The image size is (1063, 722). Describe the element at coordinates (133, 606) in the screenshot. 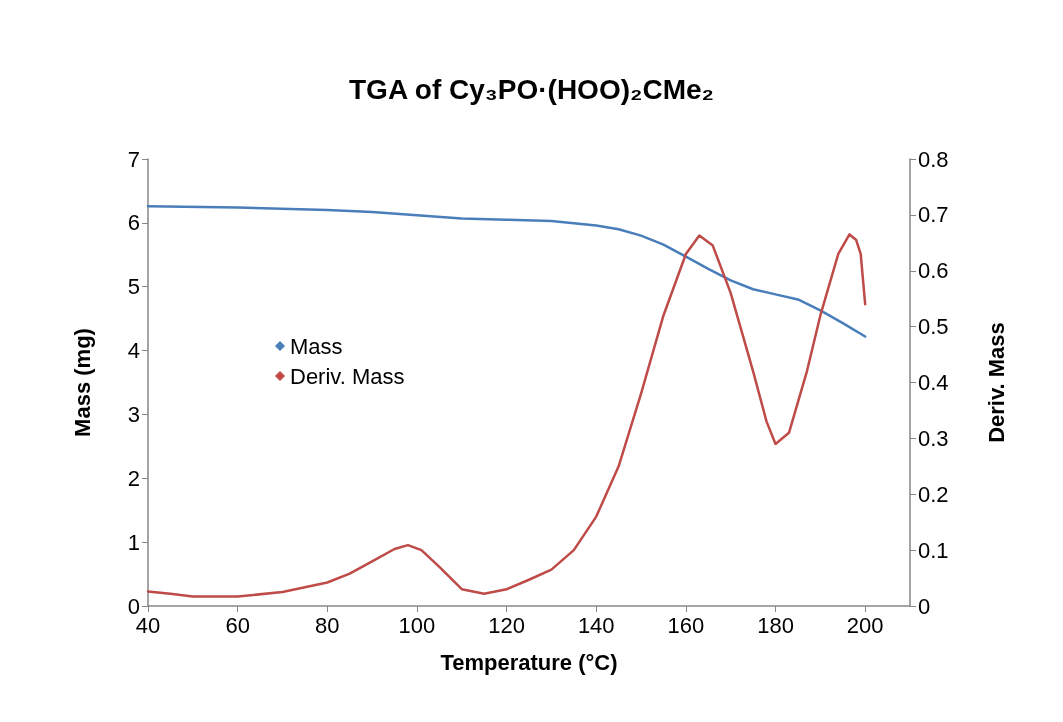

I see `y-tick-label: 0` at that location.